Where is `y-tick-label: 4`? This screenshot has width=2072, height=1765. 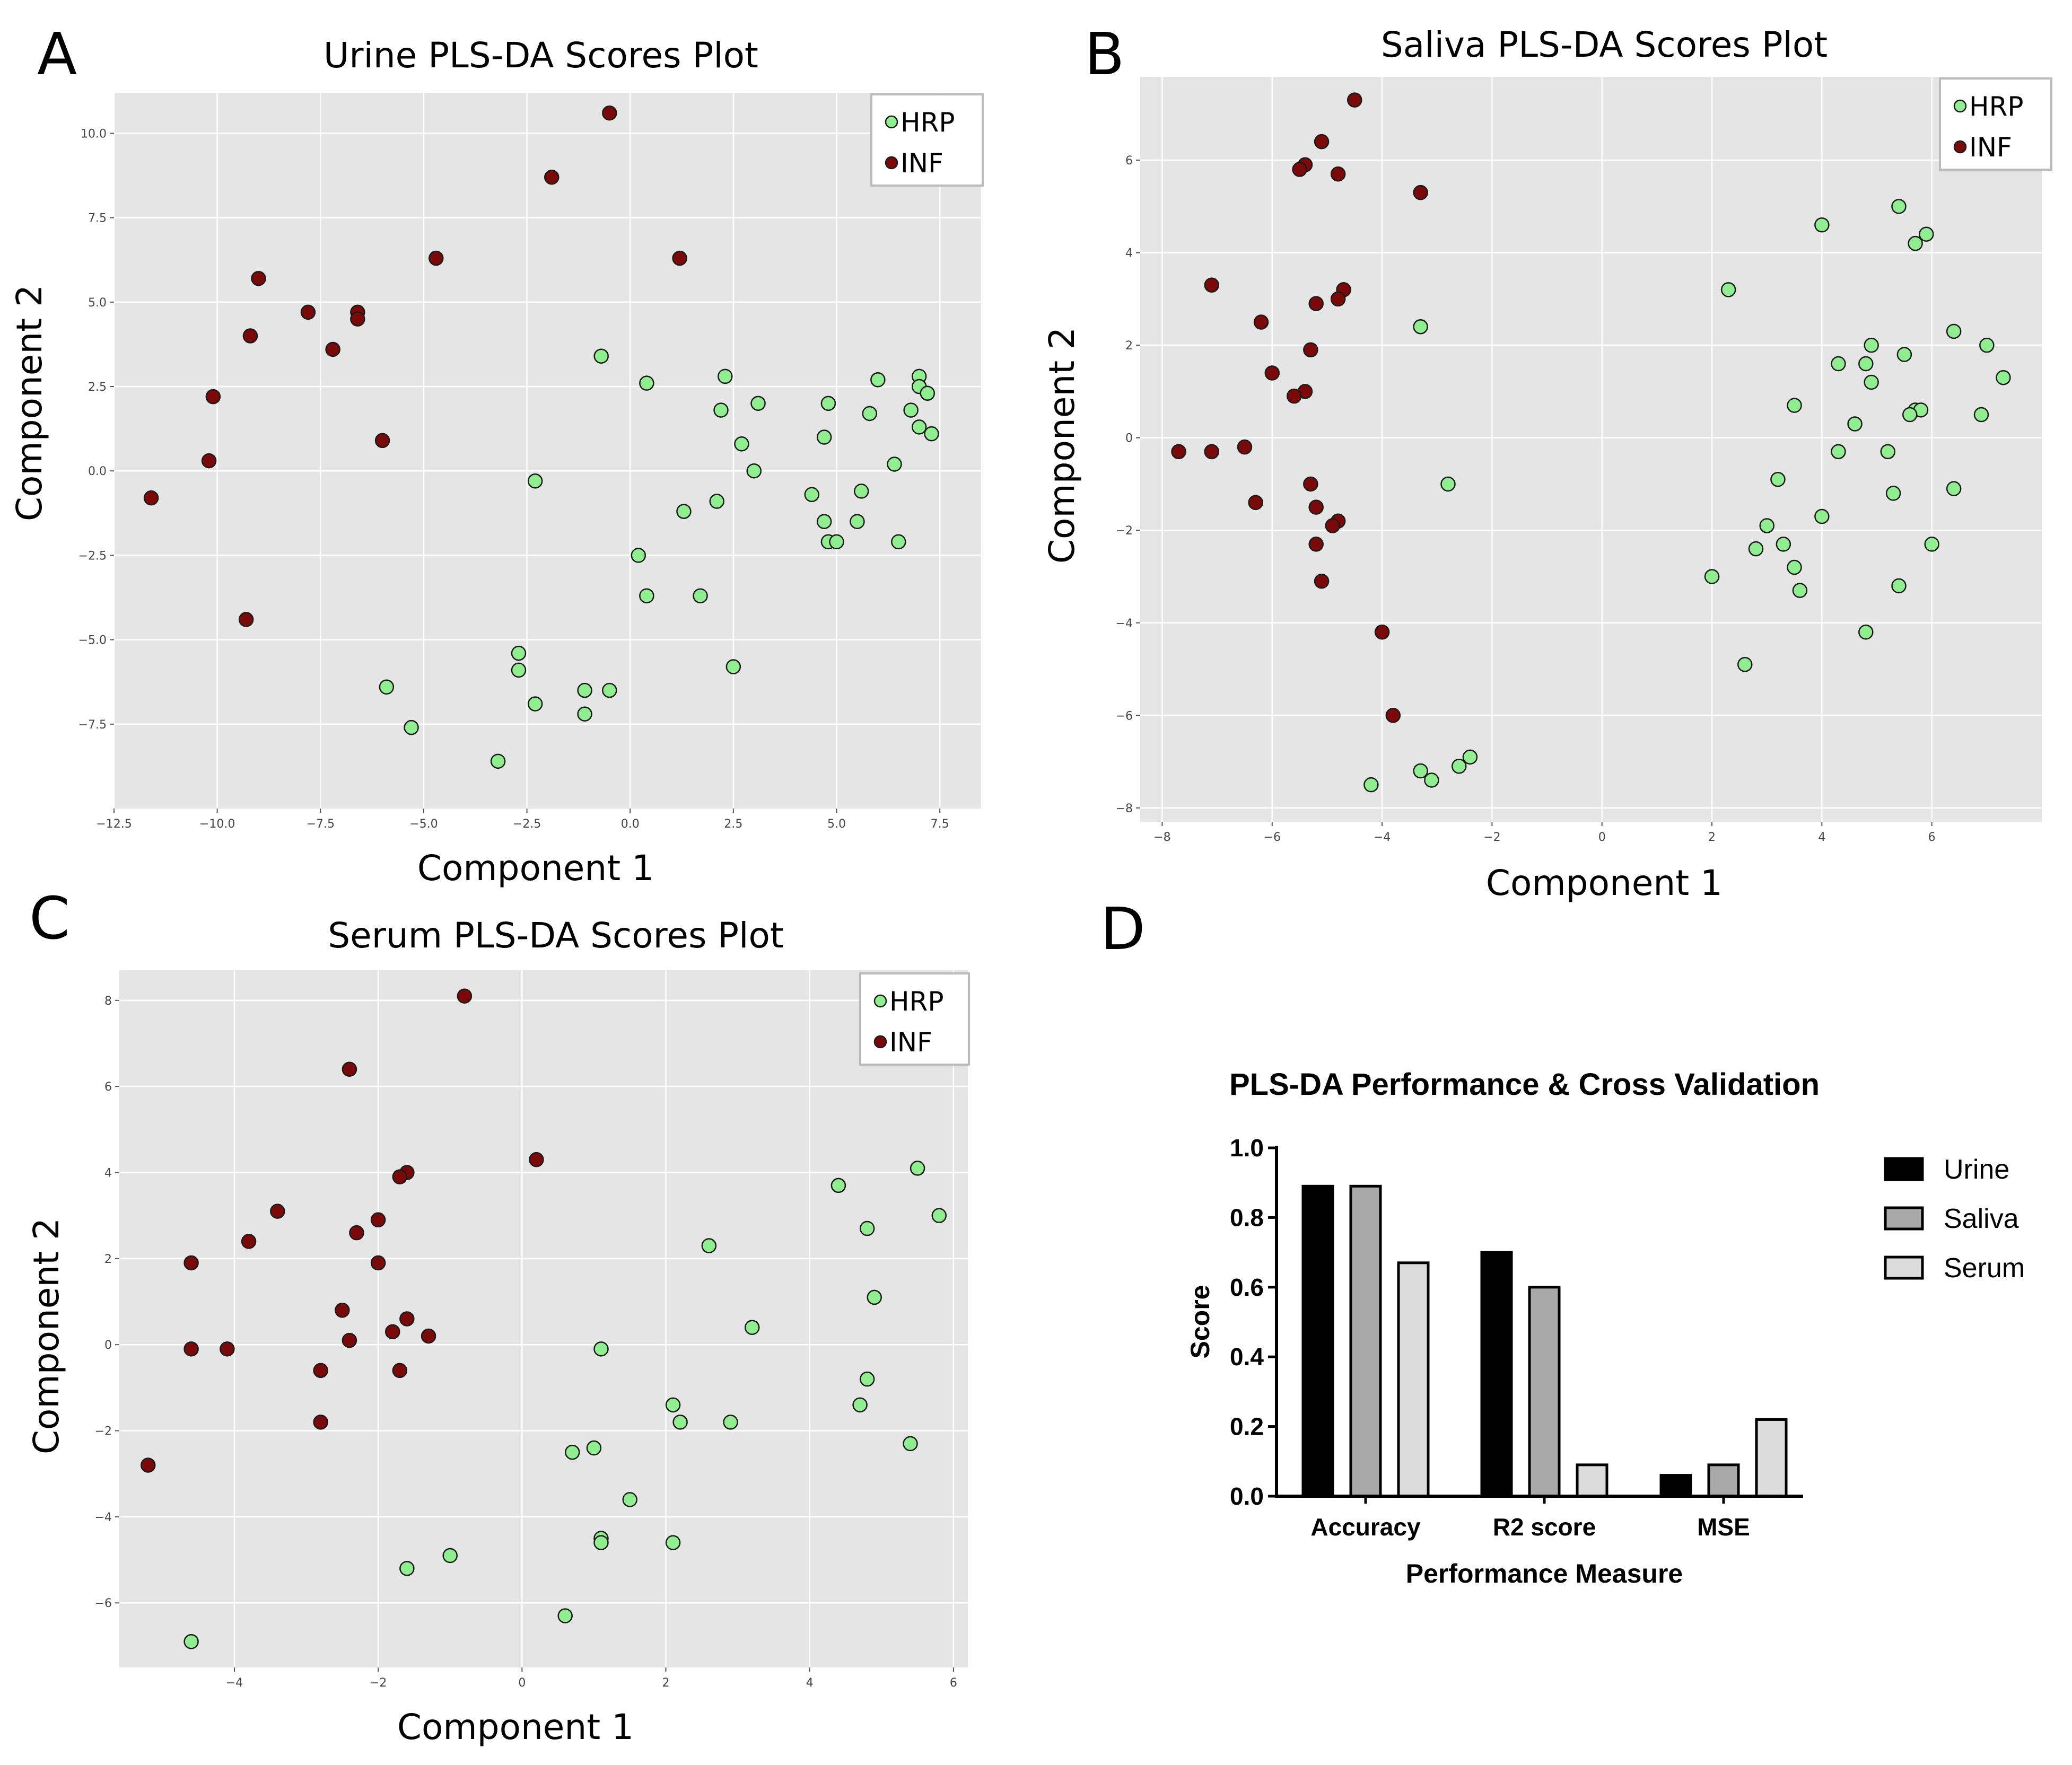 y-tick-label: 4 is located at coordinates (108, 1173).